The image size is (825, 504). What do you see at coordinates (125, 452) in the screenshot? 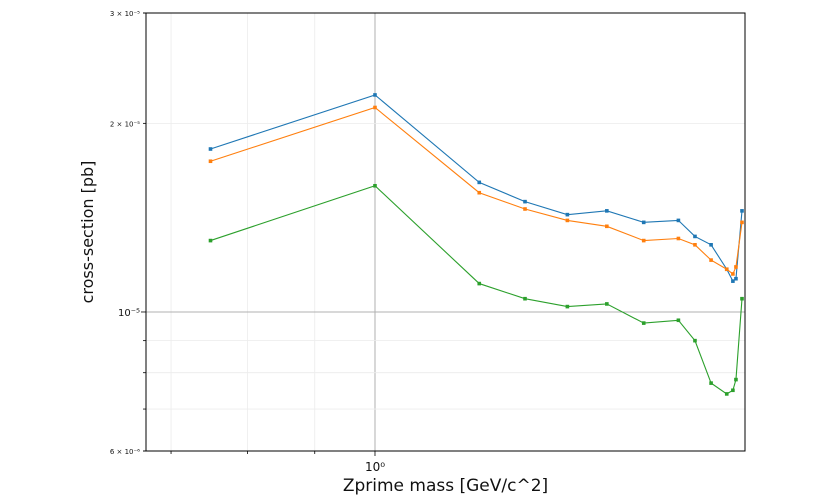
I see `y-tick-label: 6 × 10⁻⁶` at bounding box center [125, 452].